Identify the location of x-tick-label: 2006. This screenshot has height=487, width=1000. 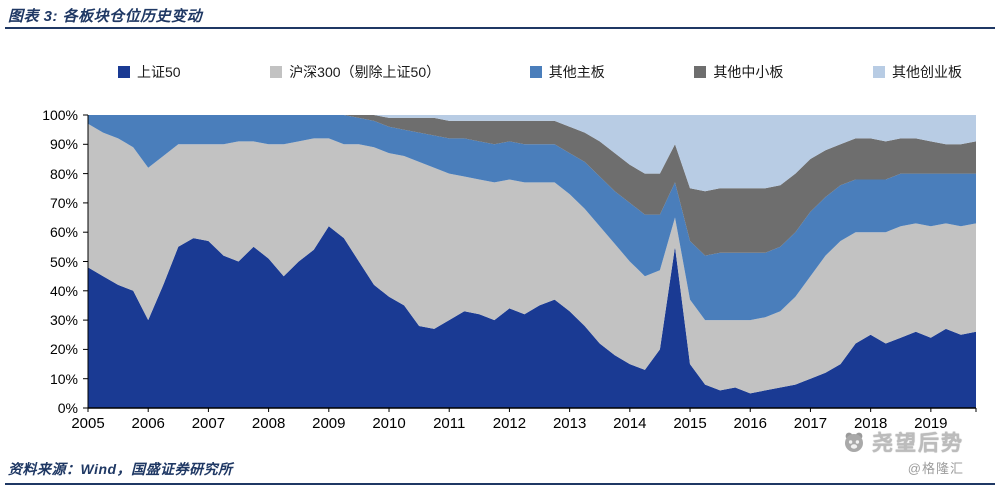
(148, 423).